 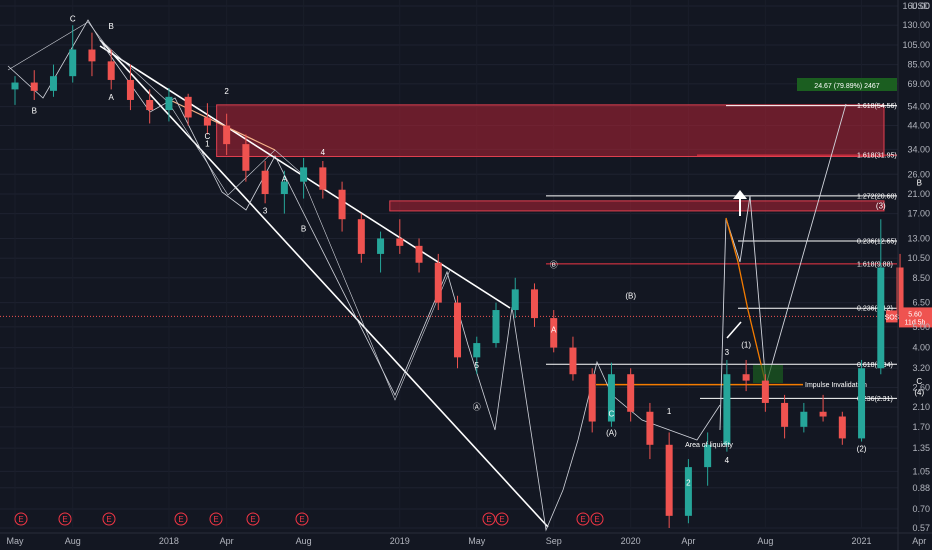 What do you see at coordinates (915, 322) in the screenshot?
I see `price-tag-countdown: 11d 5h` at bounding box center [915, 322].